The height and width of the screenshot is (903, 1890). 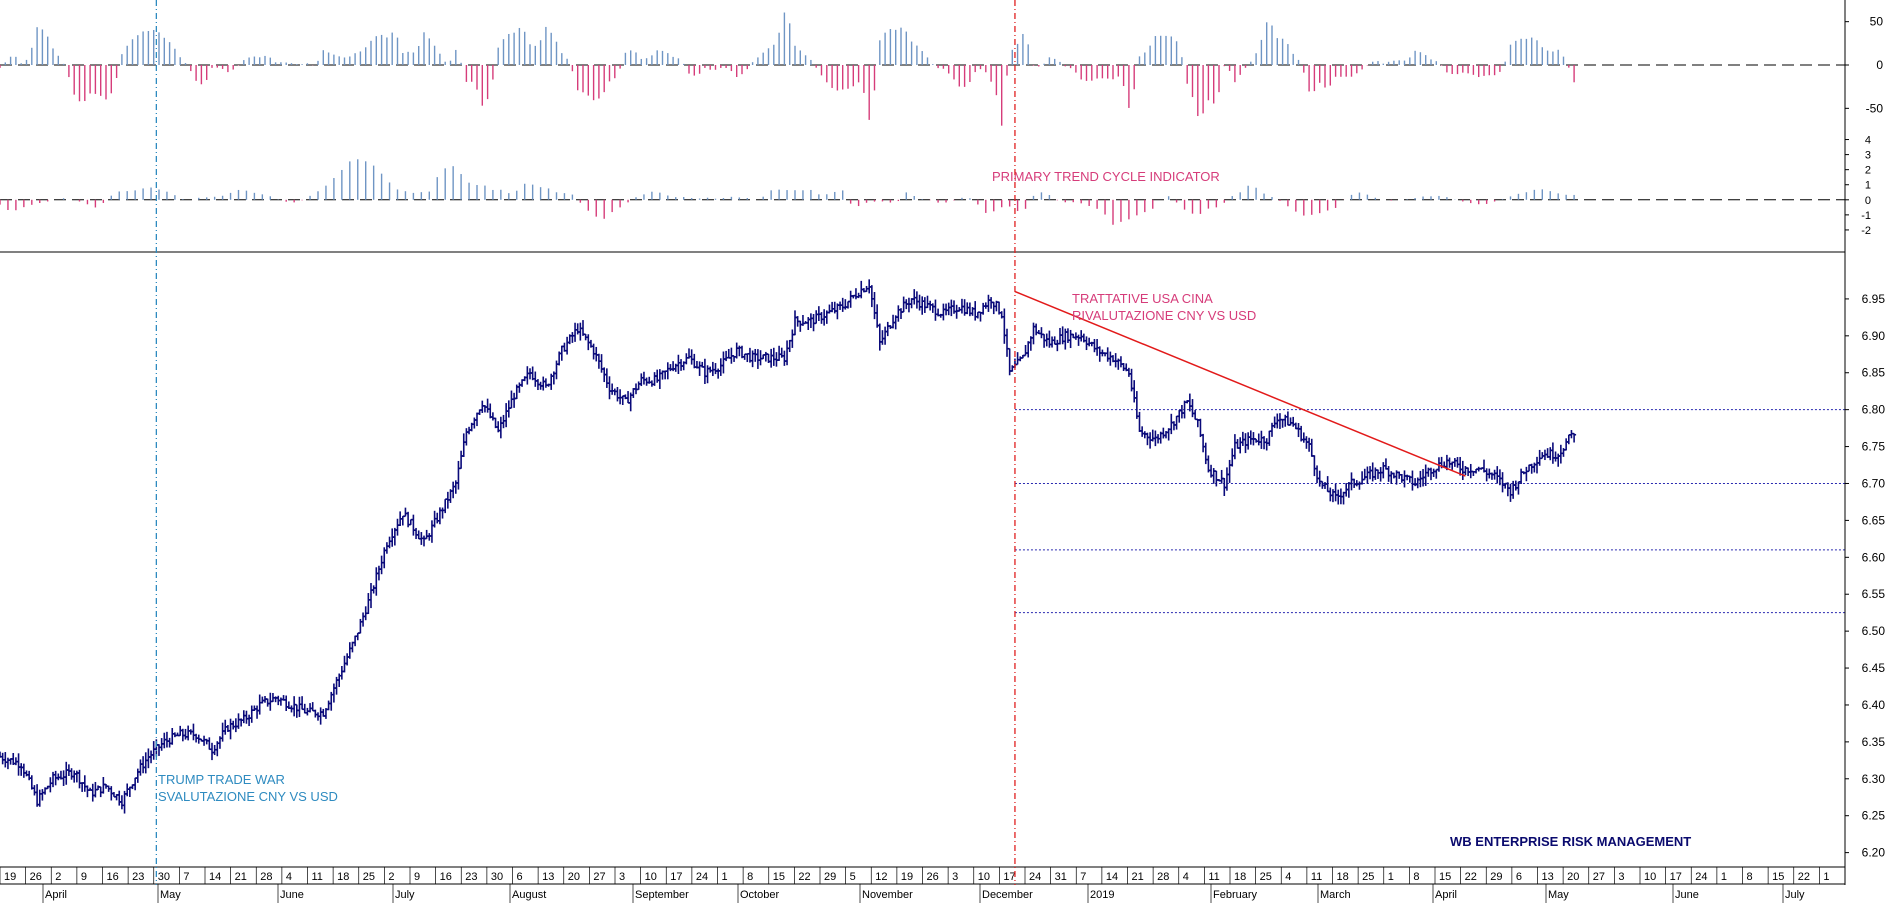 I want to click on date-tick-label: 19, so click(x=10, y=877).